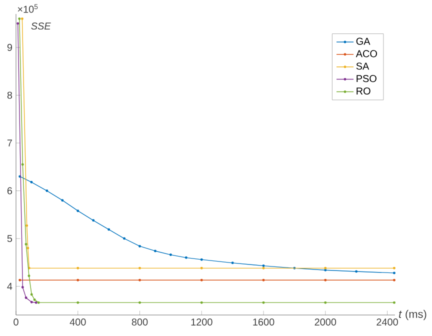 The image size is (432, 336). What do you see at coordinates (9, 286) in the screenshot?
I see `y-tick-label: 4` at bounding box center [9, 286].